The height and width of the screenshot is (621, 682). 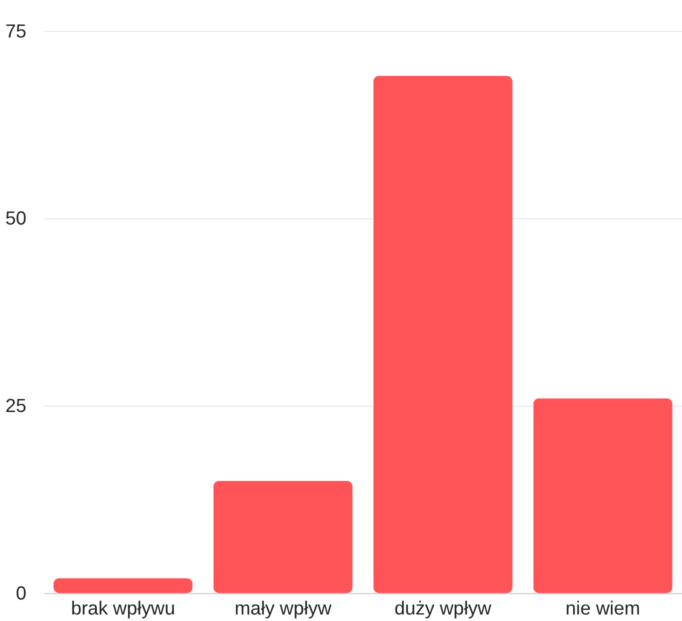 What do you see at coordinates (602, 609) in the screenshot?
I see `x-tick-label: nie wiem` at bounding box center [602, 609].